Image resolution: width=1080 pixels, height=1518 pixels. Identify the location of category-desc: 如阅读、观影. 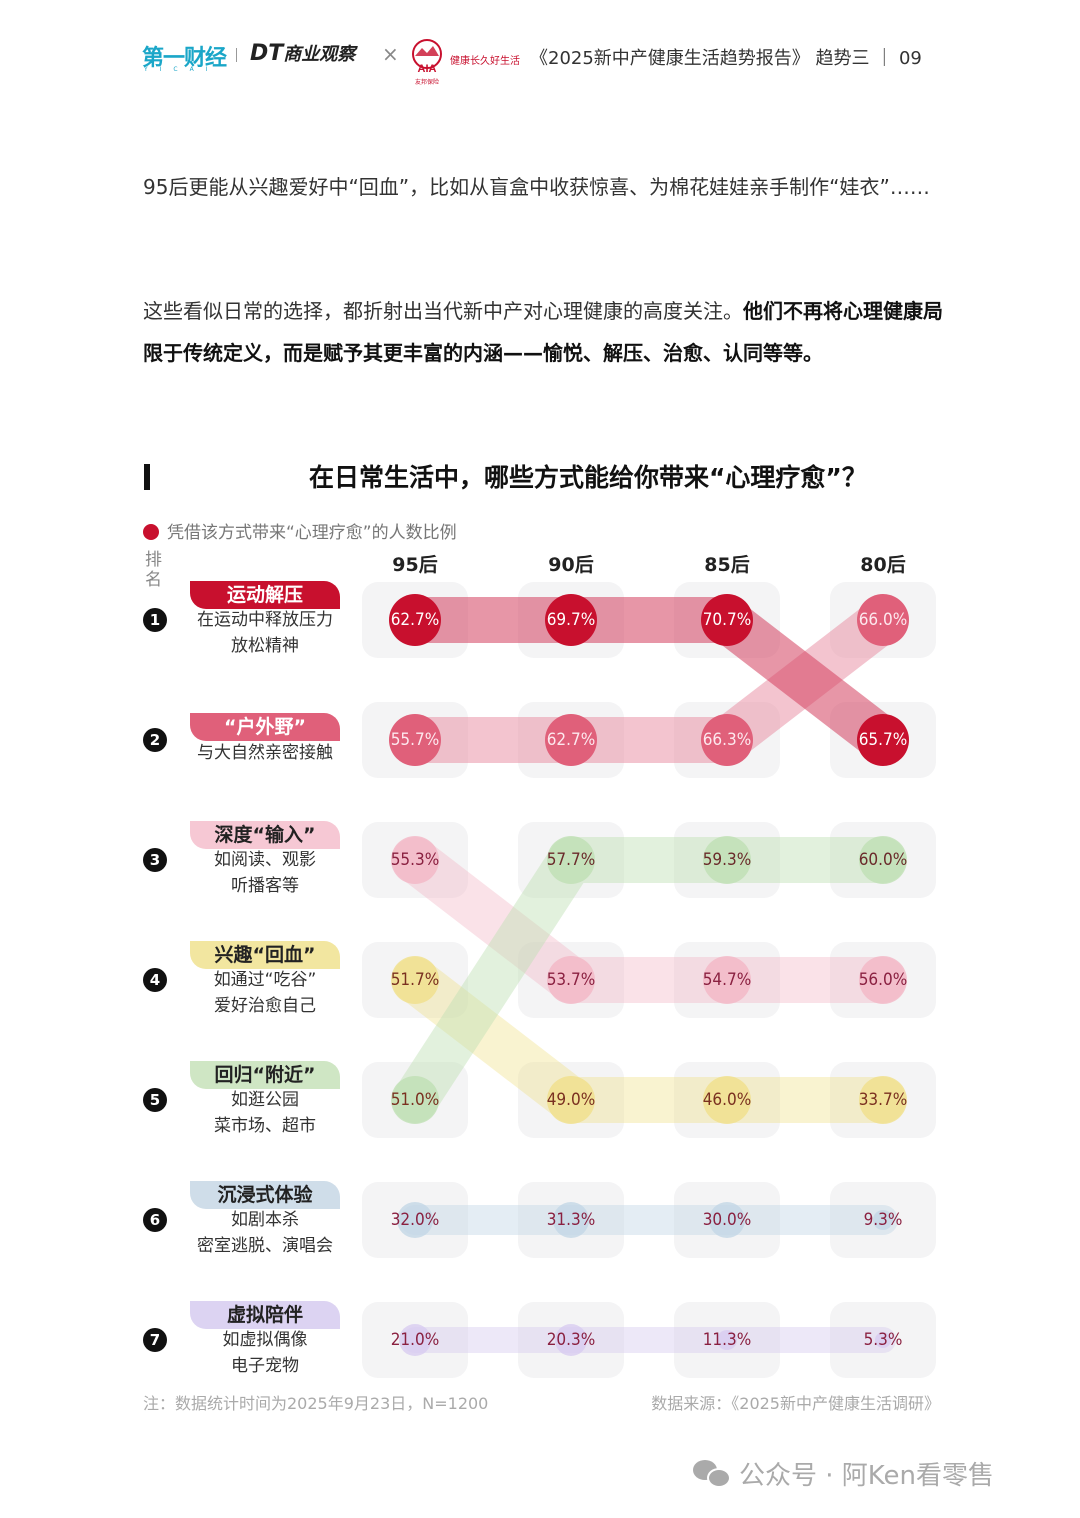
(265, 860).